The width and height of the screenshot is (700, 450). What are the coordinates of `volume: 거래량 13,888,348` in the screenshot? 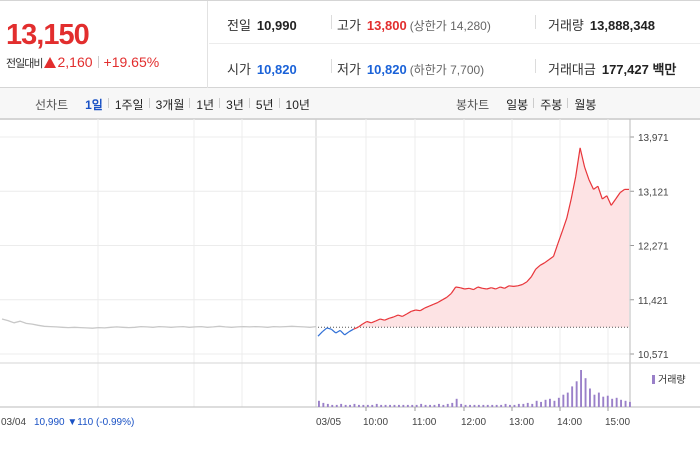 It's located at (601, 24).